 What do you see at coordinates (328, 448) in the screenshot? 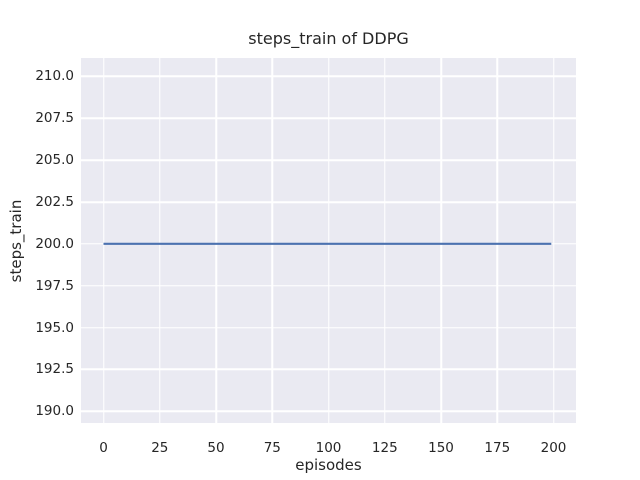
I see `x-tick-label: 100` at bounding box center [328, 448].